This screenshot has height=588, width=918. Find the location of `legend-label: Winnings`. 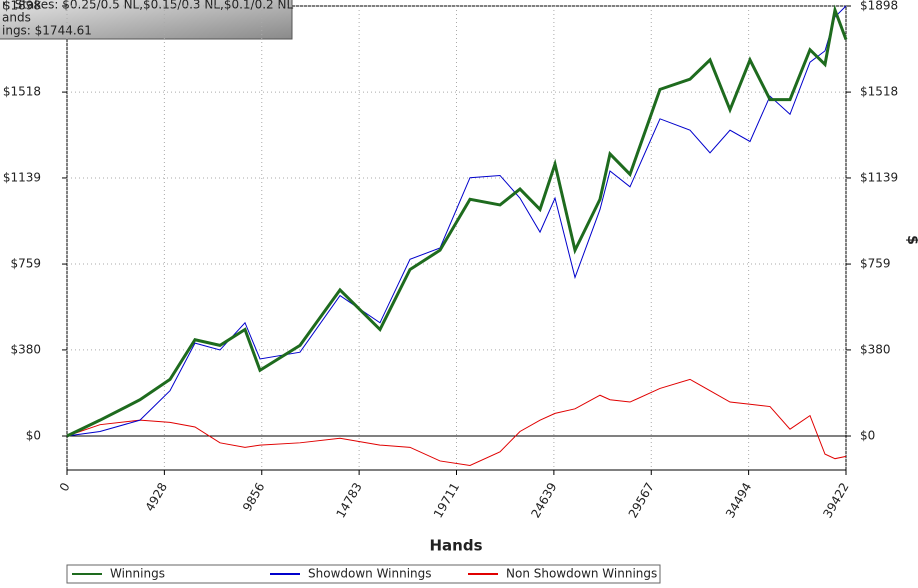

legend-label: Winnings is located at coordinates (137, 574).